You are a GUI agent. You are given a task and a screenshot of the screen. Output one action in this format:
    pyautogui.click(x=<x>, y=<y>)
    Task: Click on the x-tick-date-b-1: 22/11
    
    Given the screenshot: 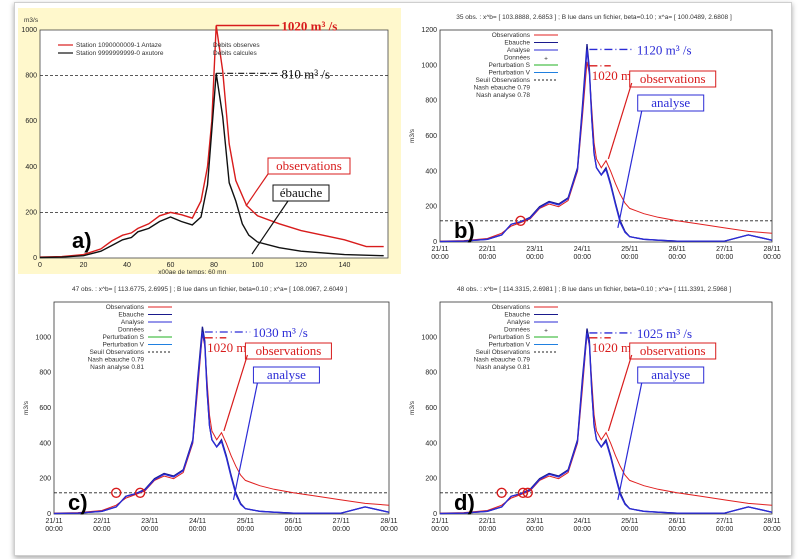 What is the action you would take?
    pyautogui.click(x=487, y=249)
    